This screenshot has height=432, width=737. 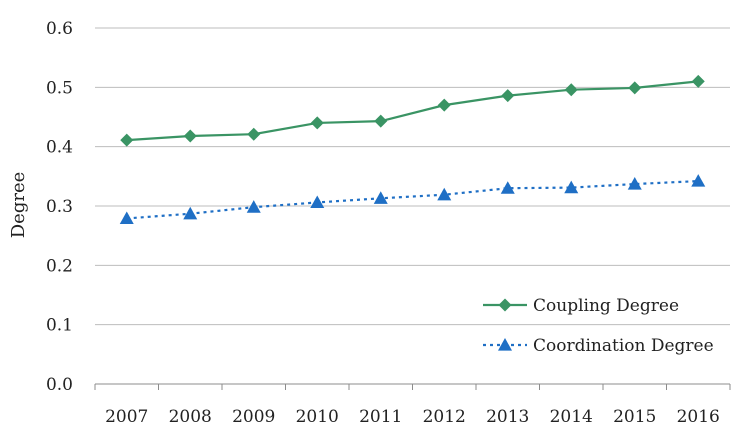 What do you see at coordinates (317, 417) in the screenshot?
I see `x-tick-label: 2010` at bounding box center [317, 417].